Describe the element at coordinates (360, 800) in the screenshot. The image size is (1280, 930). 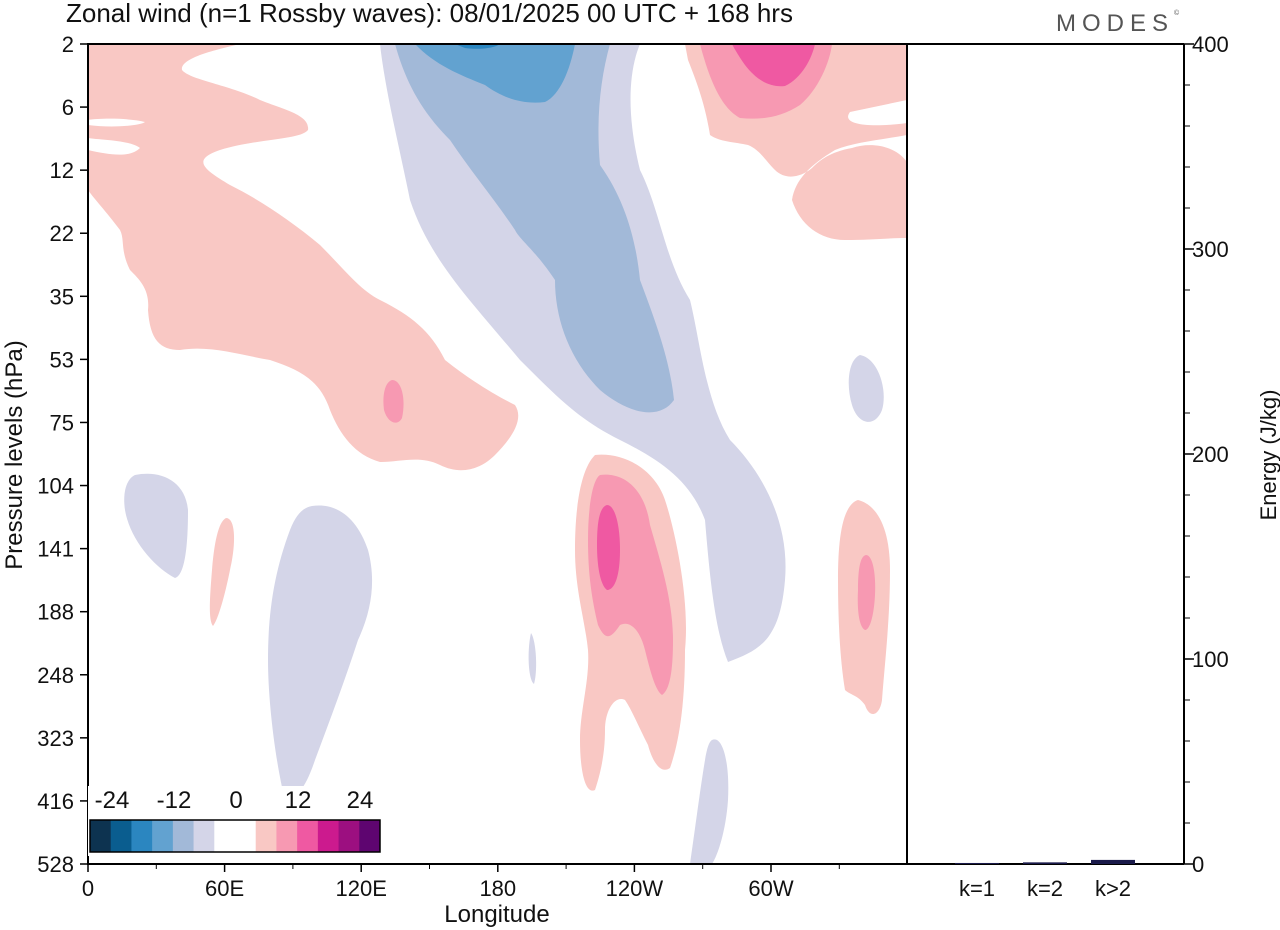
I see `colorbar-label: 24` at that location.